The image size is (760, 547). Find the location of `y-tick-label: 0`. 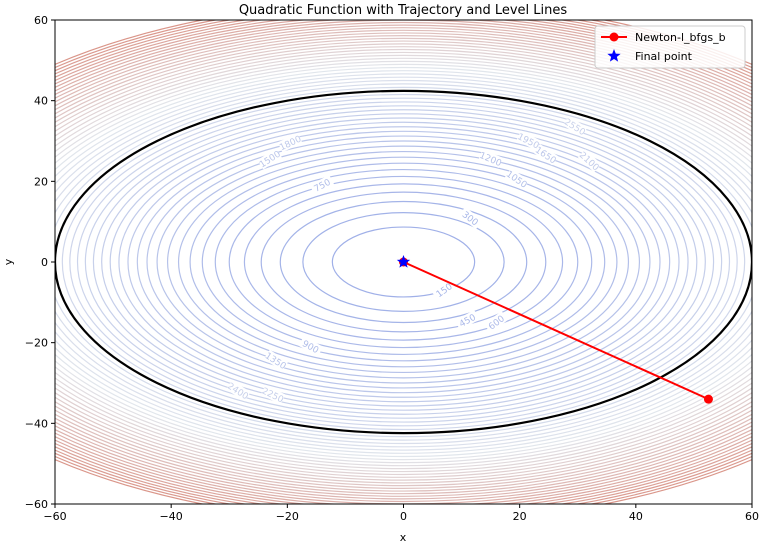

y-tick-label: 0 is located at coordinates (44, 262).